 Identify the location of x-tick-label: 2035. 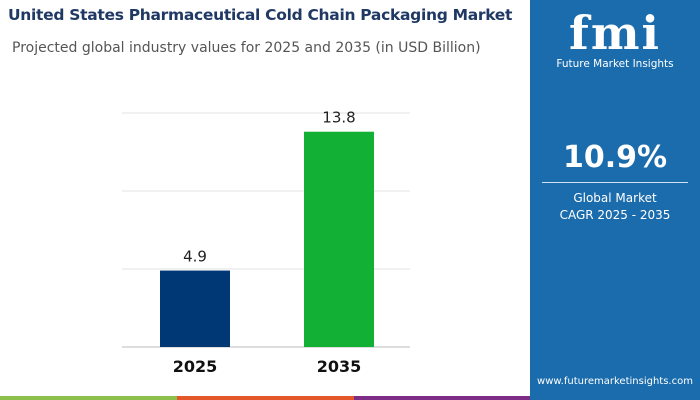
(339, 366).